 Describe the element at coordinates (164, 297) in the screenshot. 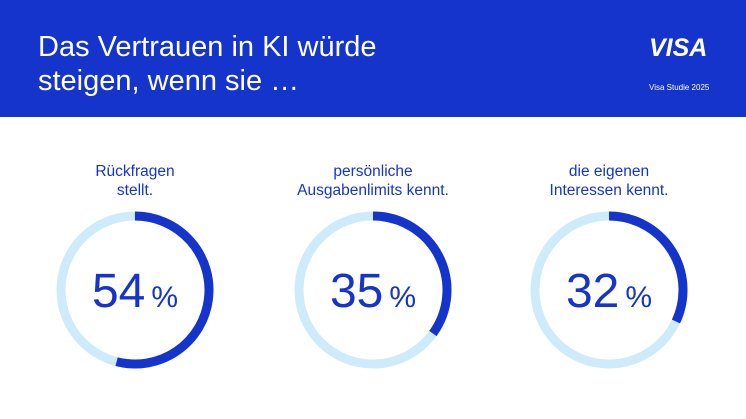

I see `donut-1-percent-sign: %` at that location.